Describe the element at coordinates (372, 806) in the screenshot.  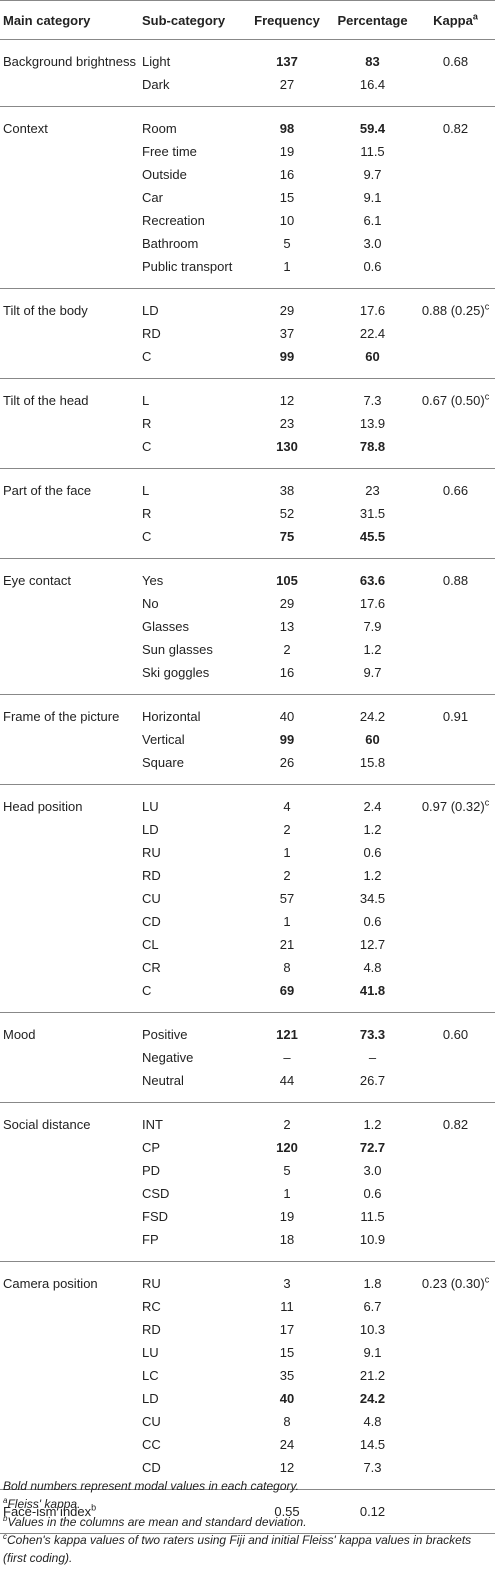
I see `percentage-cell: 2.4` at that location.